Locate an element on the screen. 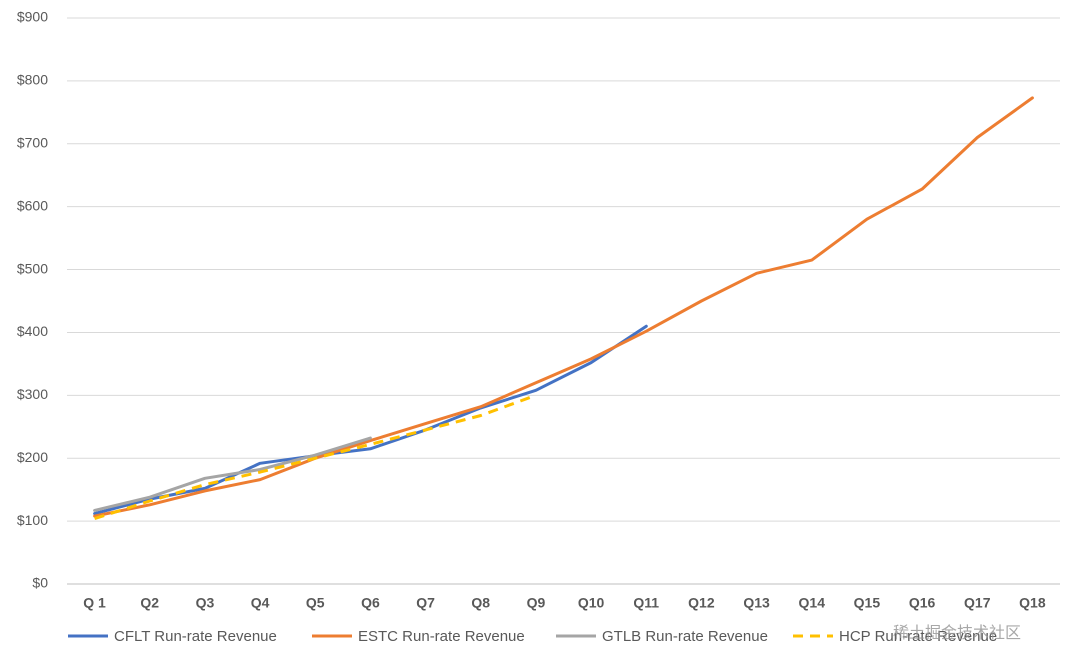 The height and width of the screenshot is (662, 1080). x-tick-label: Q 1 is located at coordinates (94, 603).